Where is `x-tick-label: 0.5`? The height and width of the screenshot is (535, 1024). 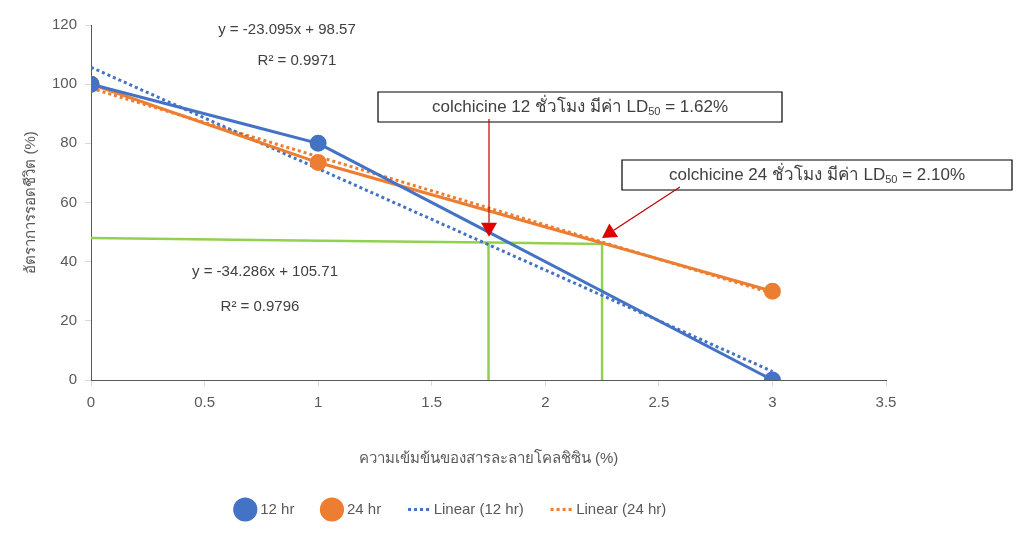 x-tick-label: 0.5 is located at coordinates (205, 402).